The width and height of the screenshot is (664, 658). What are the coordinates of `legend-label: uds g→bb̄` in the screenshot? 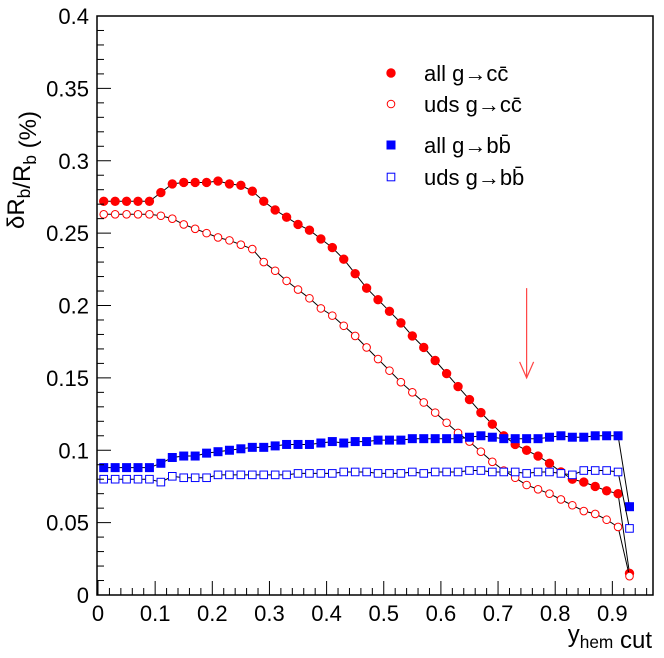 It's located at (474, 177).